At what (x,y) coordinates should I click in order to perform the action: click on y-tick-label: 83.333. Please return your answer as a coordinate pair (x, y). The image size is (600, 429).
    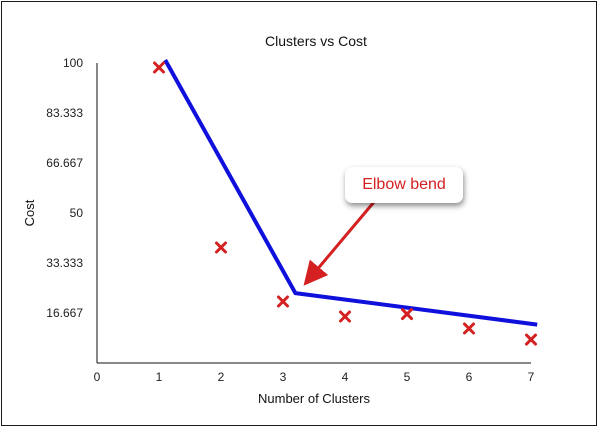
    Looking at the image, I should click on (64, 113).